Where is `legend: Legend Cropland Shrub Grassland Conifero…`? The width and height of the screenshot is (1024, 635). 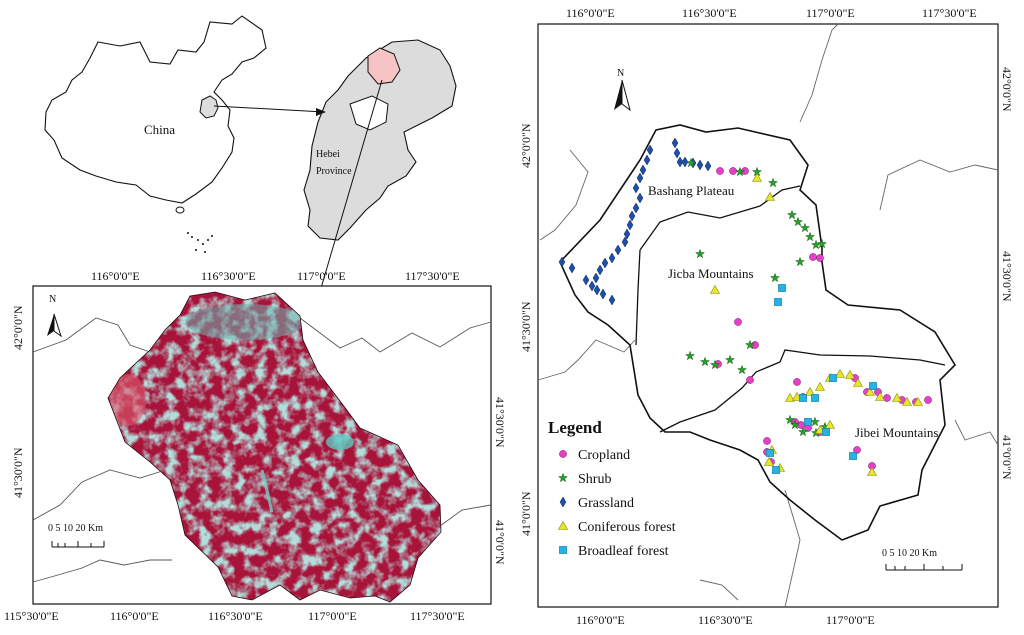 legend: Legend Cropland Shrub Grassland Conifero… is located at coordinates (612, 488).